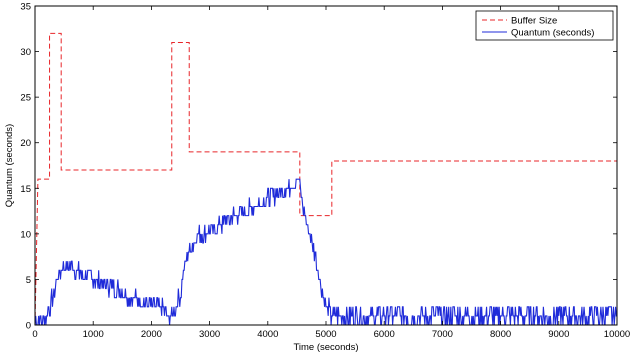  What do you see at coordinates (28, 326) in the screenshot?
I see `y-tick-label-0: 0` at bounding box center [28, 326].